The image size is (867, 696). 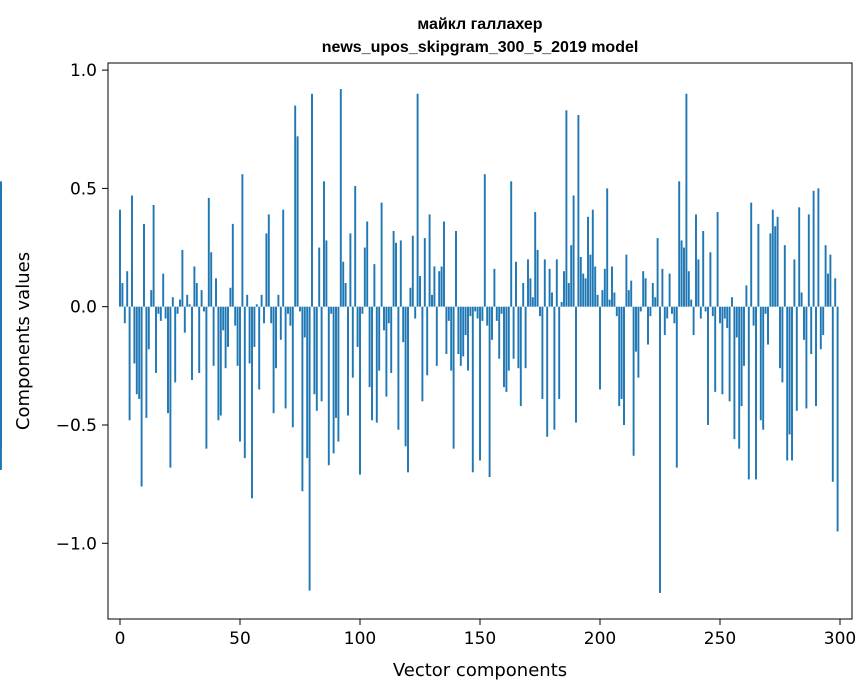 I want to click on x-tick-label: 0, so click(x=120, y=639).